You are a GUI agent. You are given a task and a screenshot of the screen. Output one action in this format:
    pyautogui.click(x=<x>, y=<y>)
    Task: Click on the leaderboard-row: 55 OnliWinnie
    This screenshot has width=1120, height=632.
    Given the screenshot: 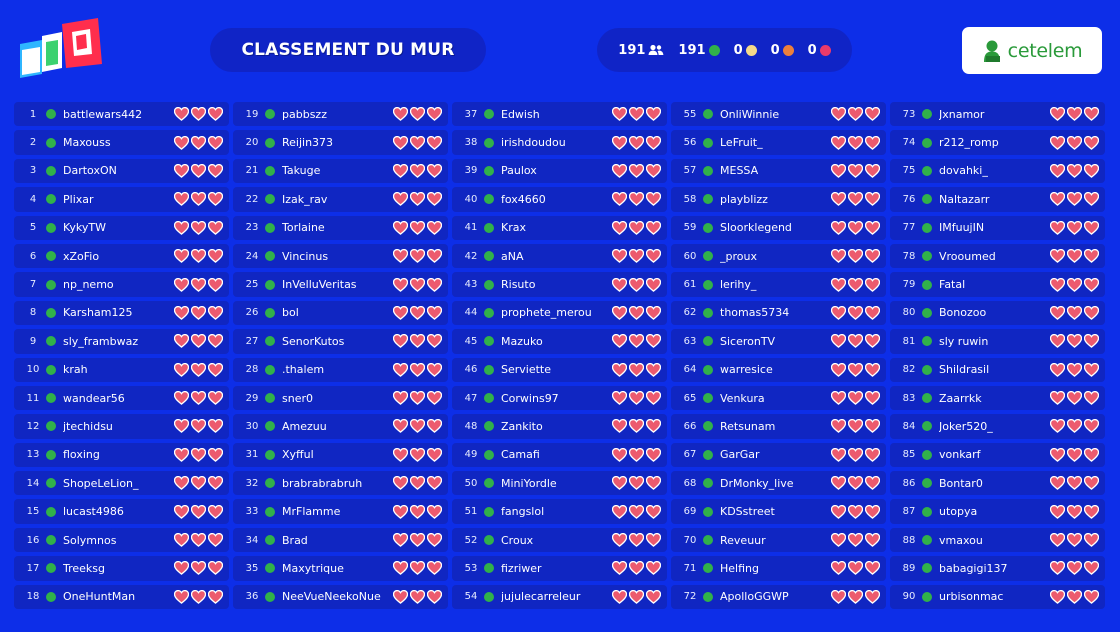 What is the action you would take?
    pyautogui.click(x=778, y=114)
    